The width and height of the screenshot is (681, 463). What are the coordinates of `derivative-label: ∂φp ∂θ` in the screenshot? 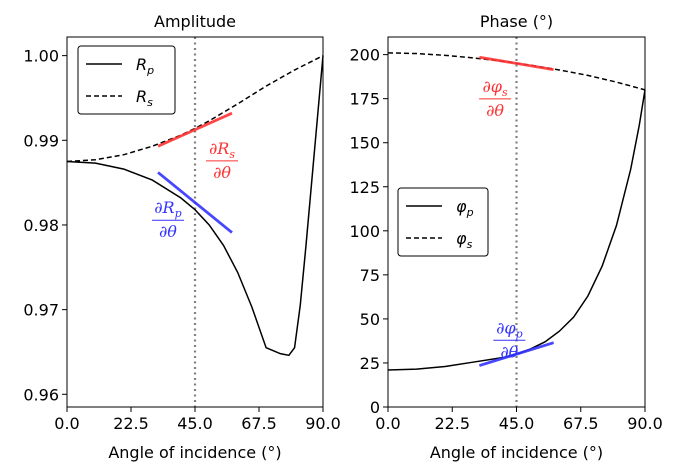 It's located at (509, 339).